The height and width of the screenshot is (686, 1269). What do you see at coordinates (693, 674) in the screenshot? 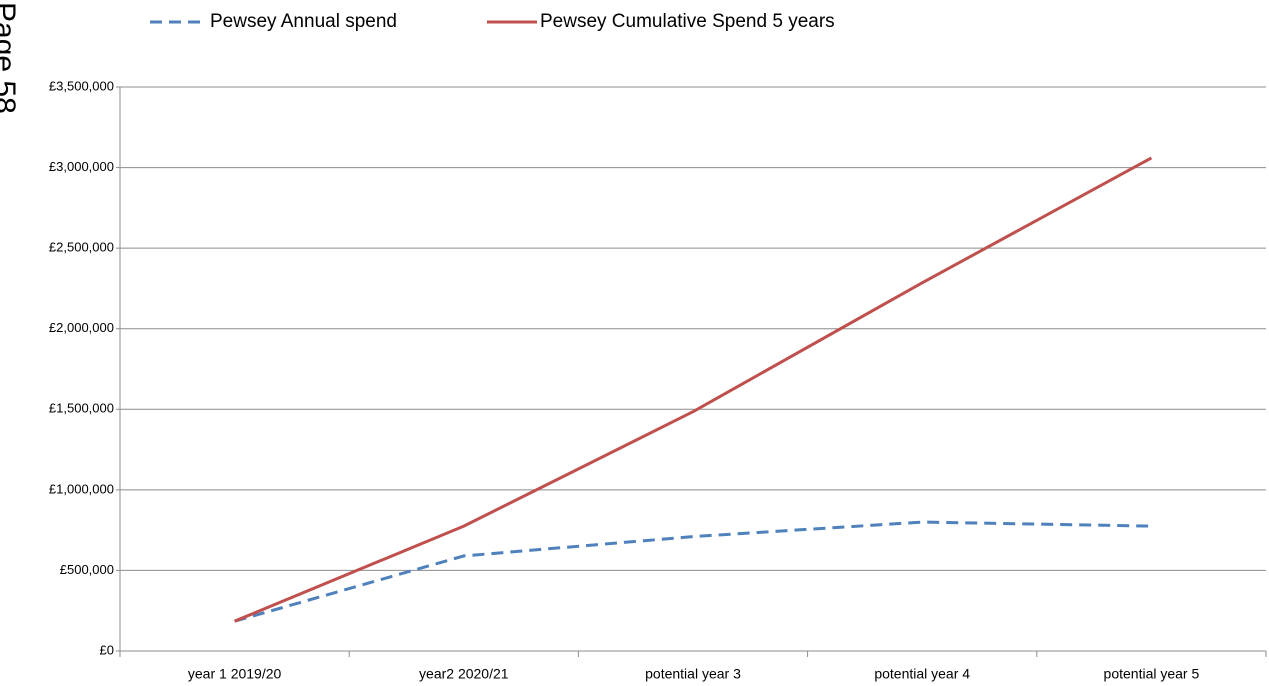
I see `x-tick-label: potential year 3` at bounding box center [693, 674].